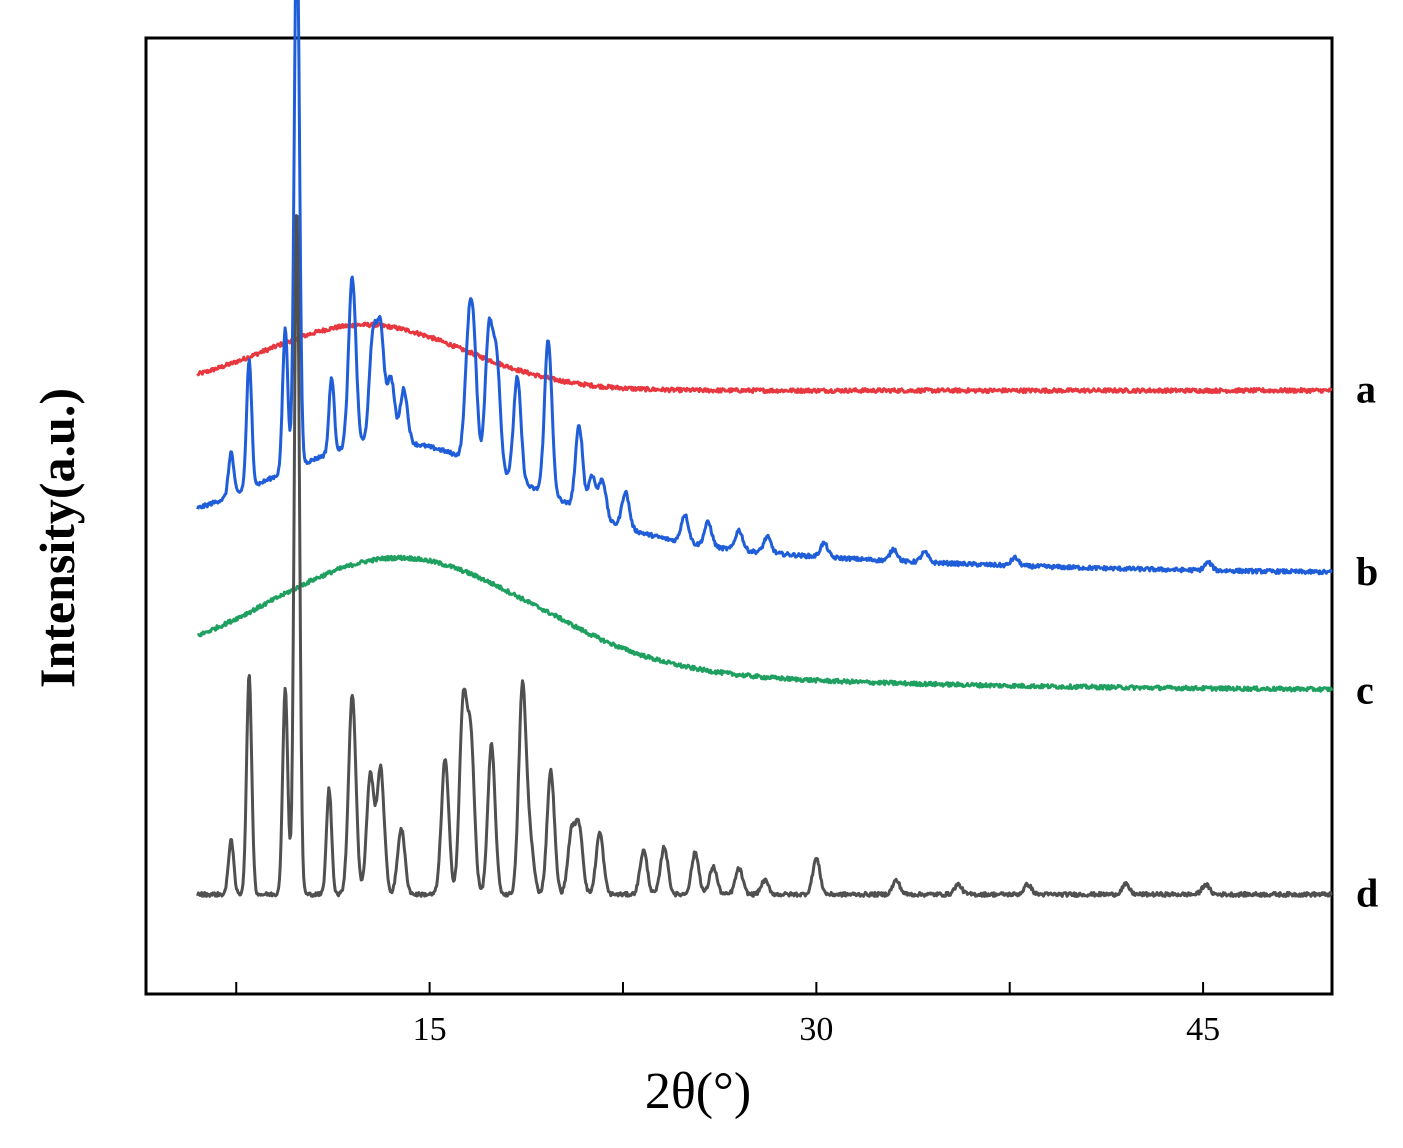 Image resolution: width=1403 pixels, height=1148 pixels. Describe the element at coordinates (1367, 640) in the screenshot. I see `series-labels: a b c d` at that location.